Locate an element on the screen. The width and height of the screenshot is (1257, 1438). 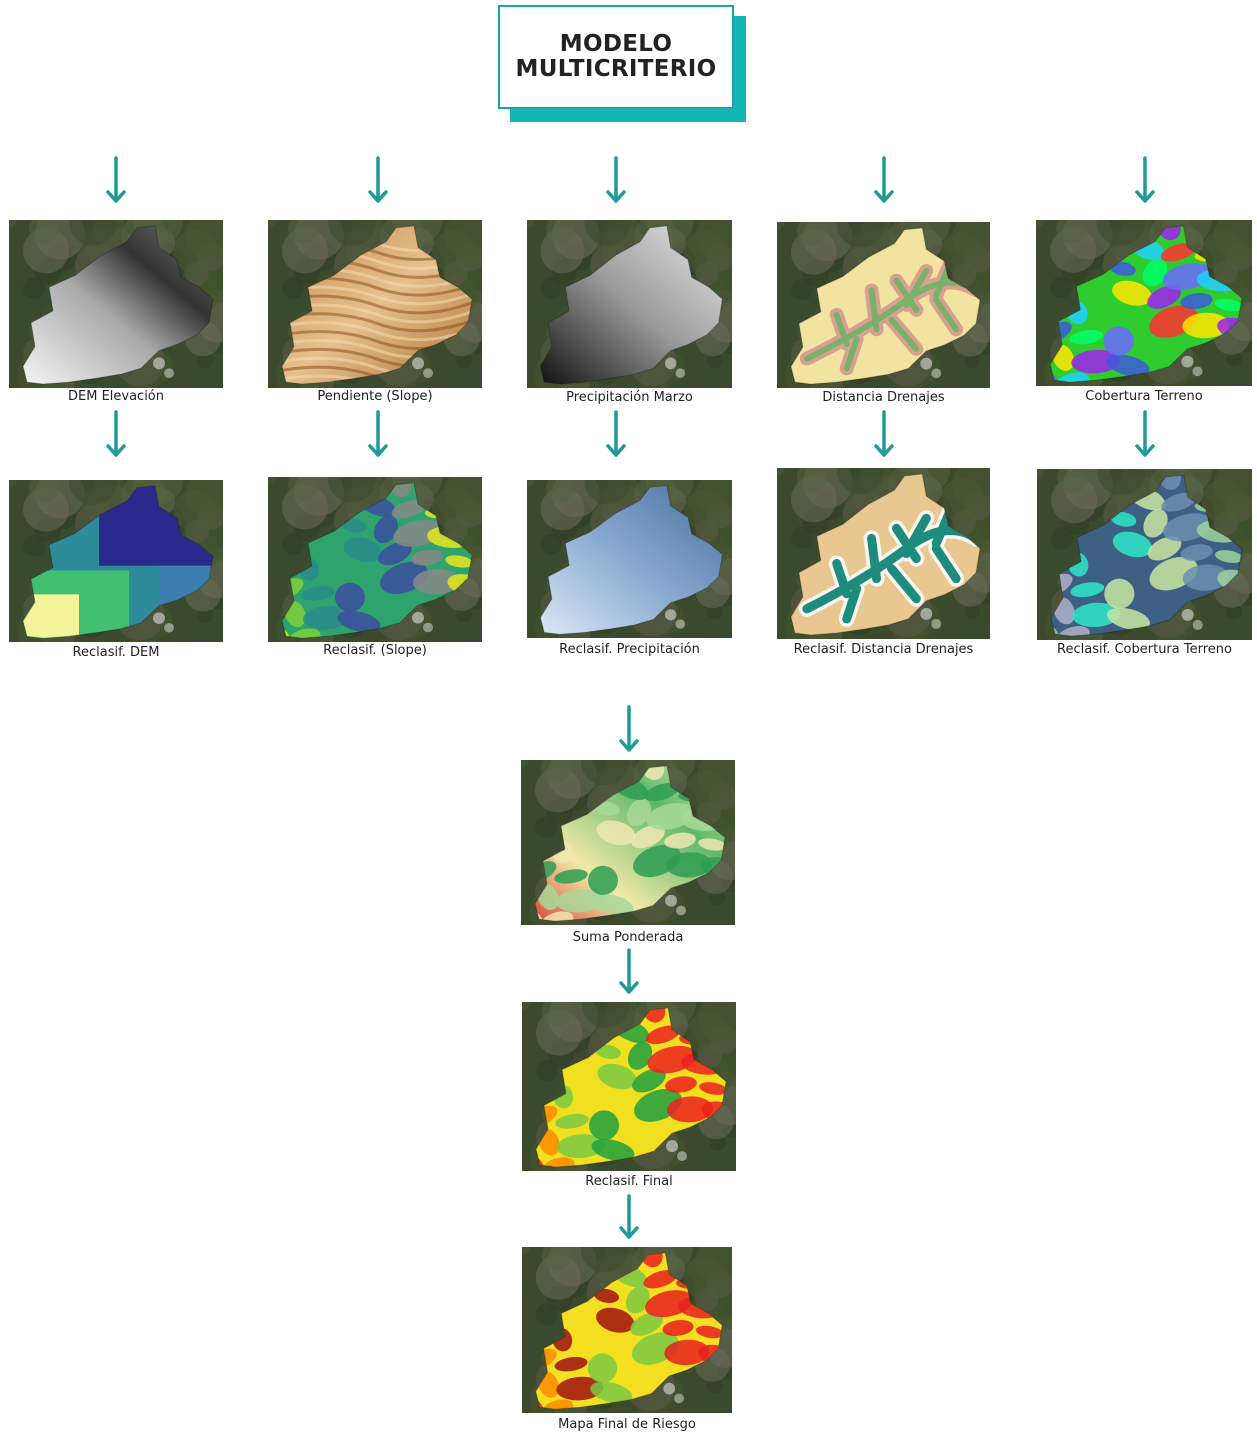
slope-map-image is located at coordinates (375, 304).